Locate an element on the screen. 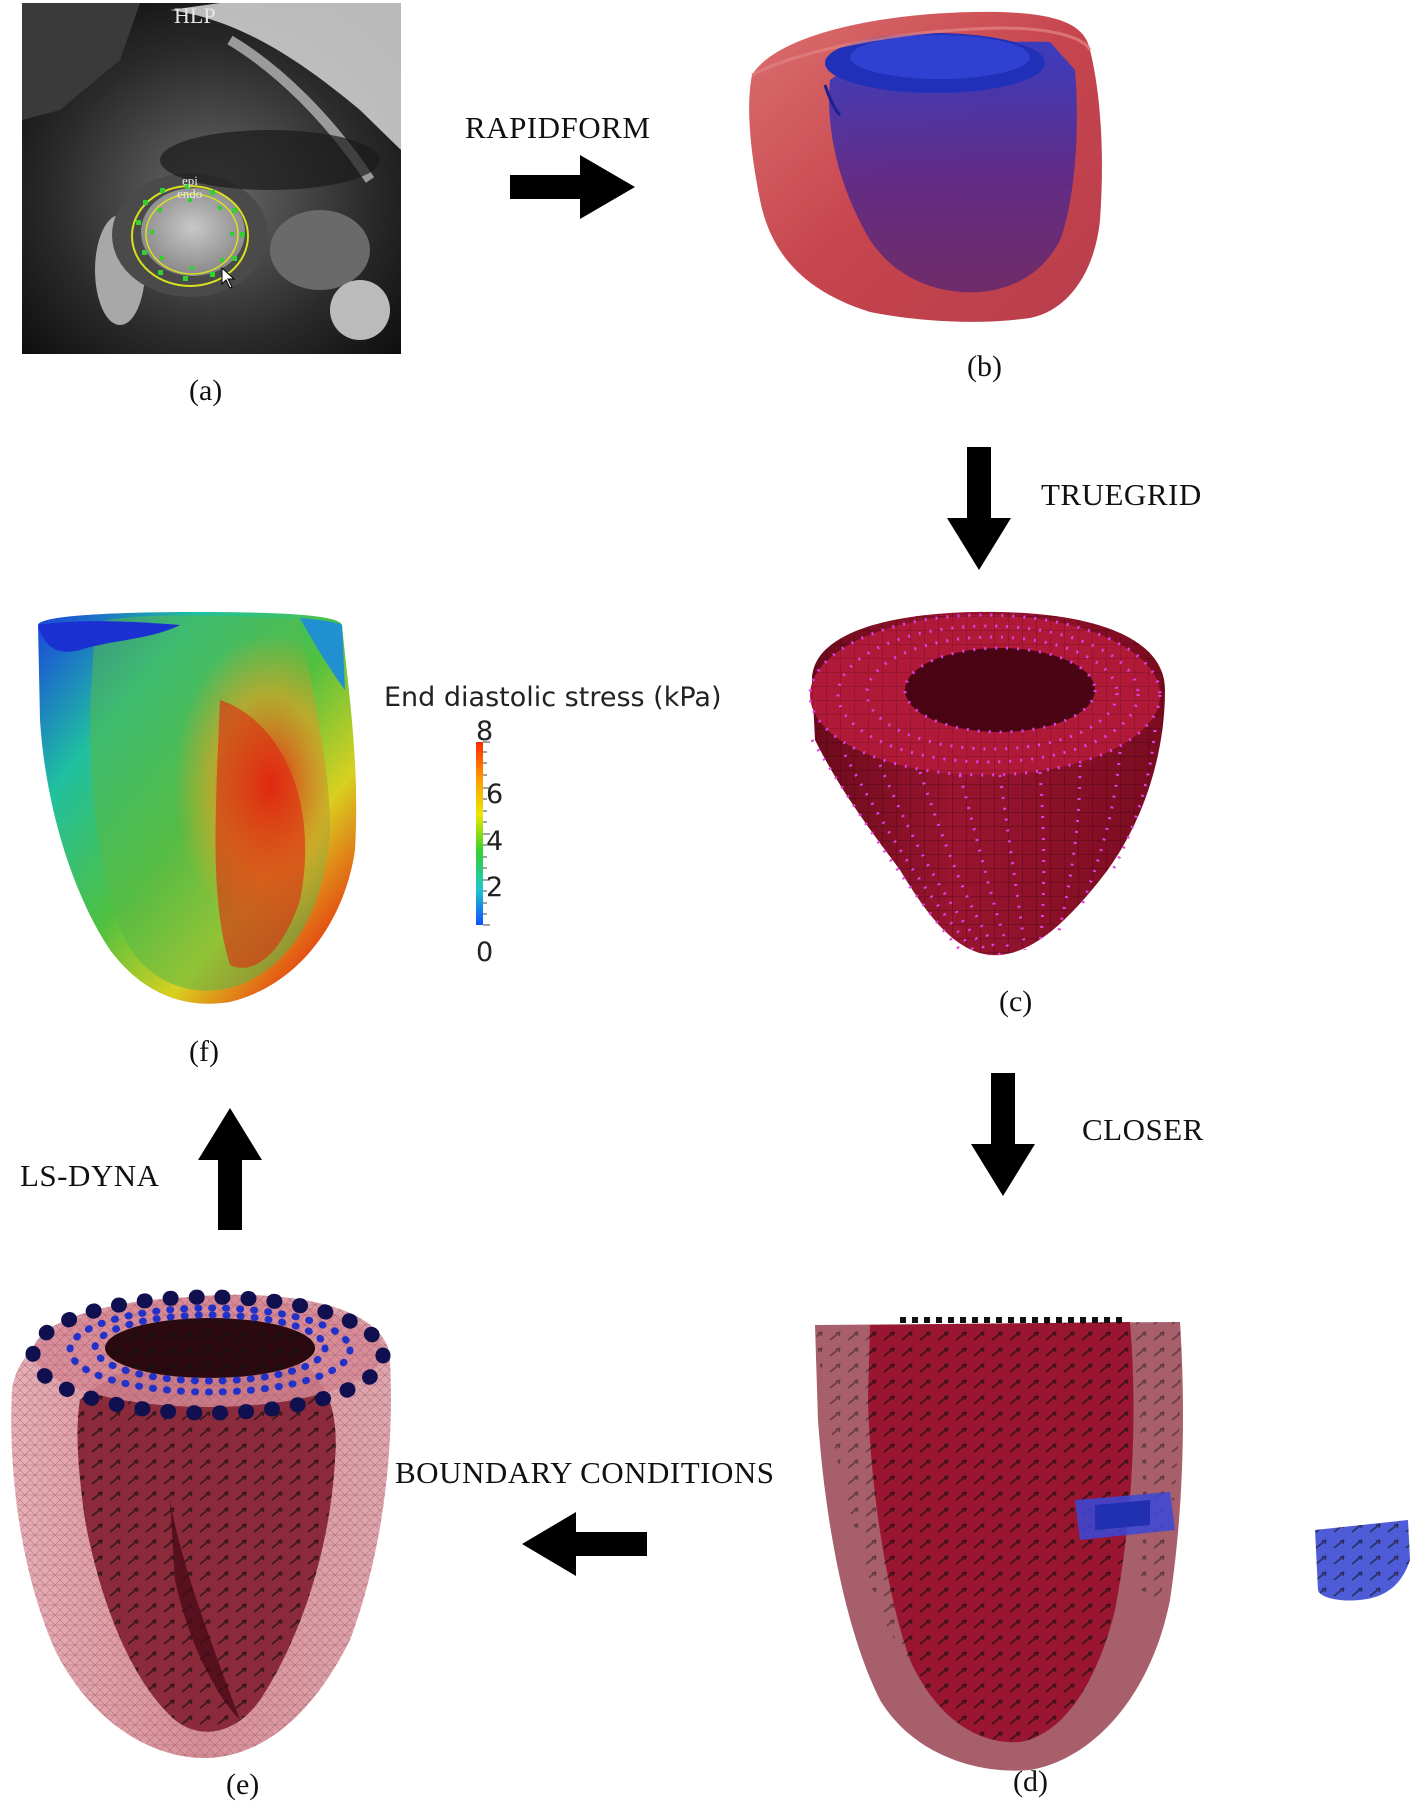 The width and height of the screenshot is (1413, 1805). arrow-right-icon is located at coordinates (572, 187).